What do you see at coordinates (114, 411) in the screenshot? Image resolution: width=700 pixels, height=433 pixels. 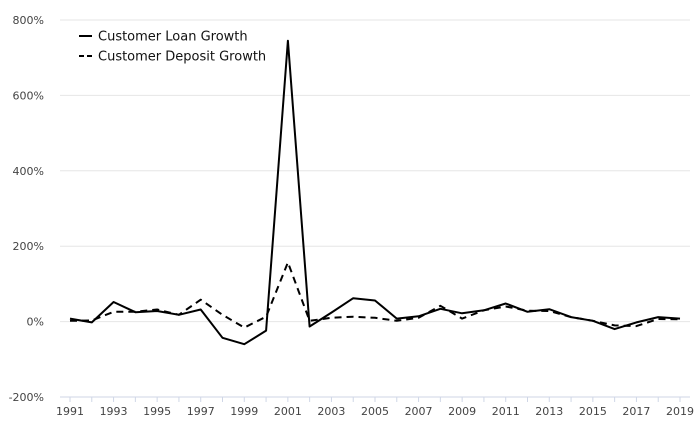 I see `x-tick-label: 1993` at bounding box center [114, 411].